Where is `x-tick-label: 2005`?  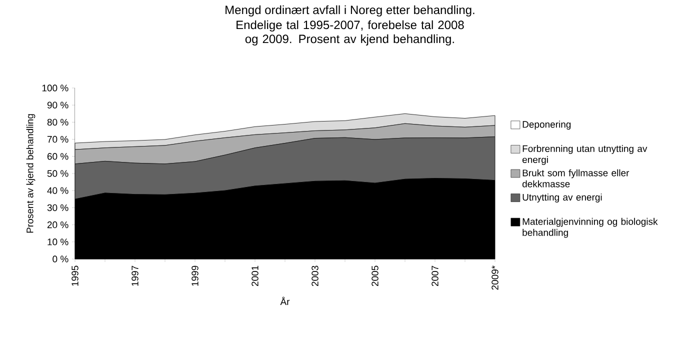
x-tick-label: 2005 is located at coordinates (375, 276).